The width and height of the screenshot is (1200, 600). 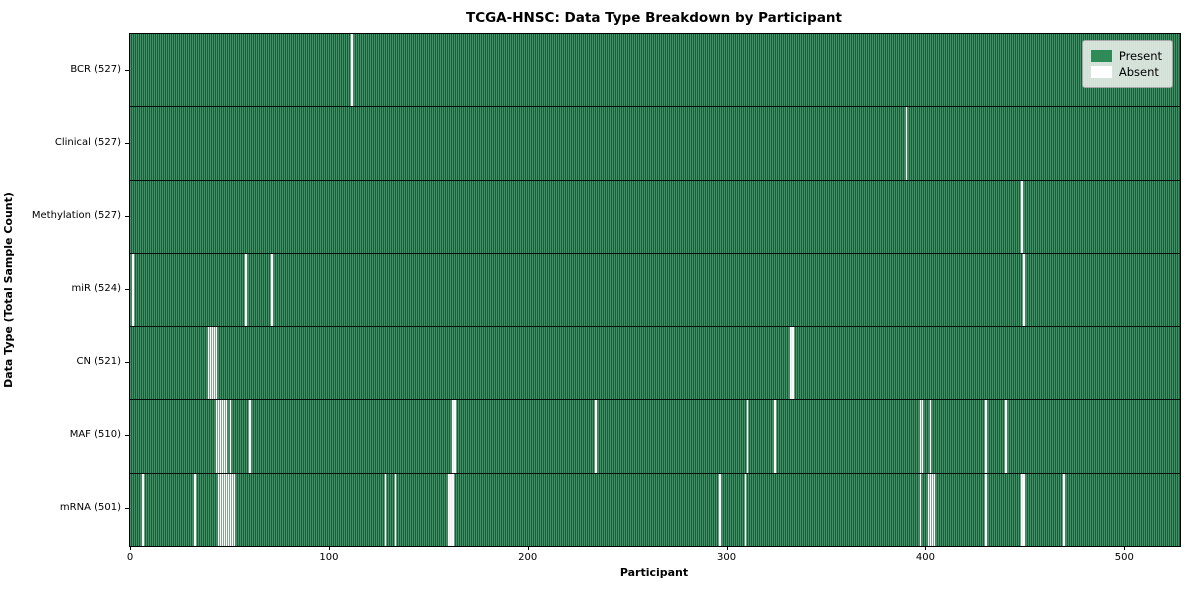 I want to click on legend-label-present: Present, so click(x=1140, y=56).